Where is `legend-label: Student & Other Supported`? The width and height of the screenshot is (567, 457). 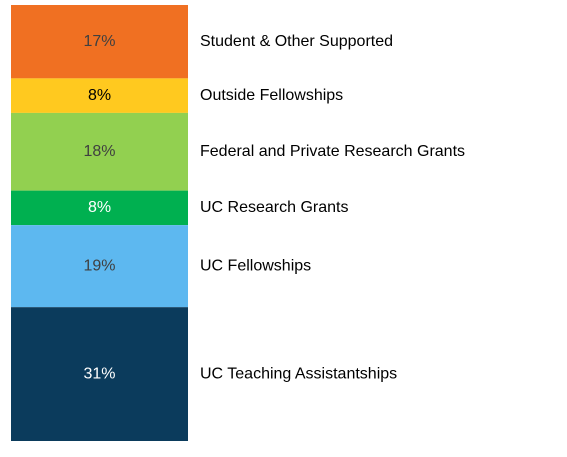 legend-label: Student & Other Supported is located at coordinates (296, 41).